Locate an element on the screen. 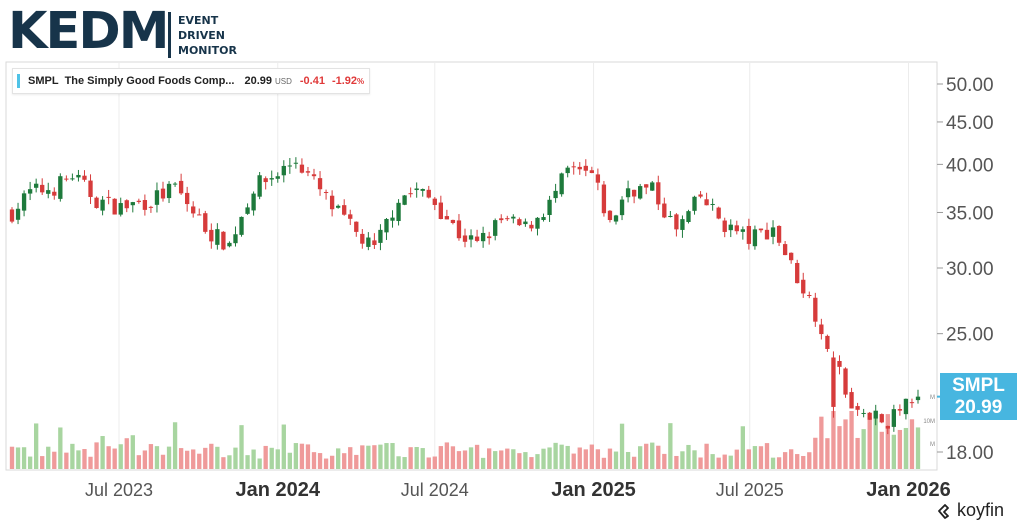  last-price-tag: SMPL 20.99 is located at coordinates (978, 396).